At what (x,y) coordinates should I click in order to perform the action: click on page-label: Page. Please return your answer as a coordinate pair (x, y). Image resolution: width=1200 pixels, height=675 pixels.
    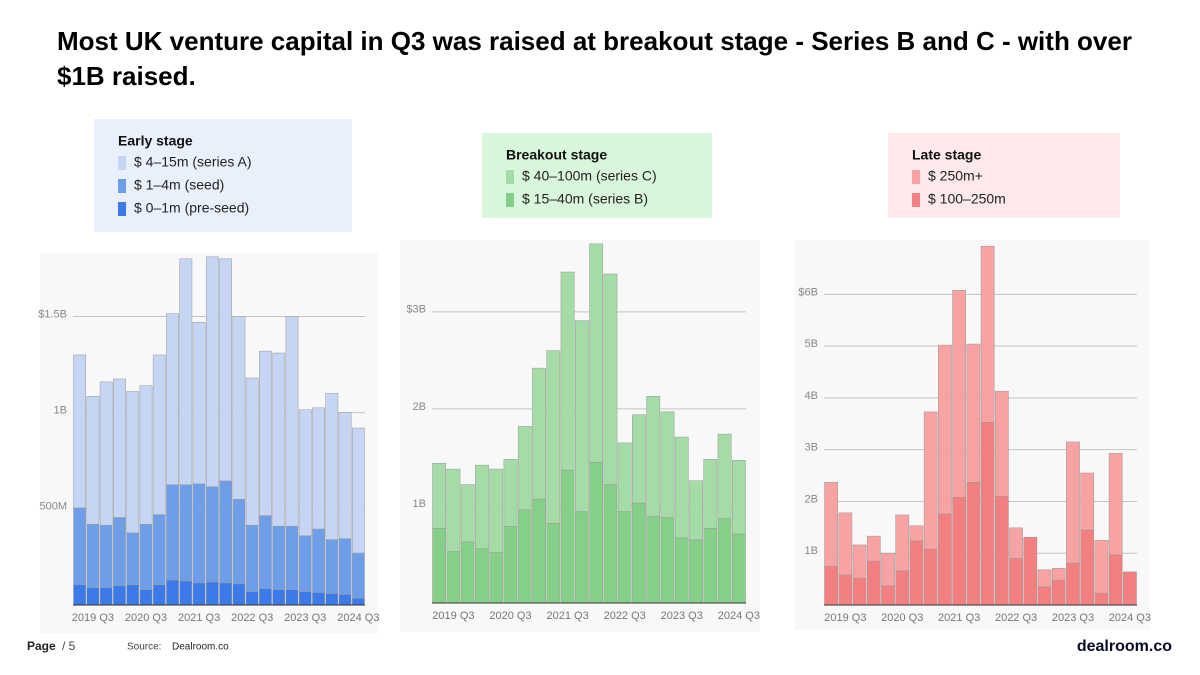
    Looking at the image, I should click on (41, 646).